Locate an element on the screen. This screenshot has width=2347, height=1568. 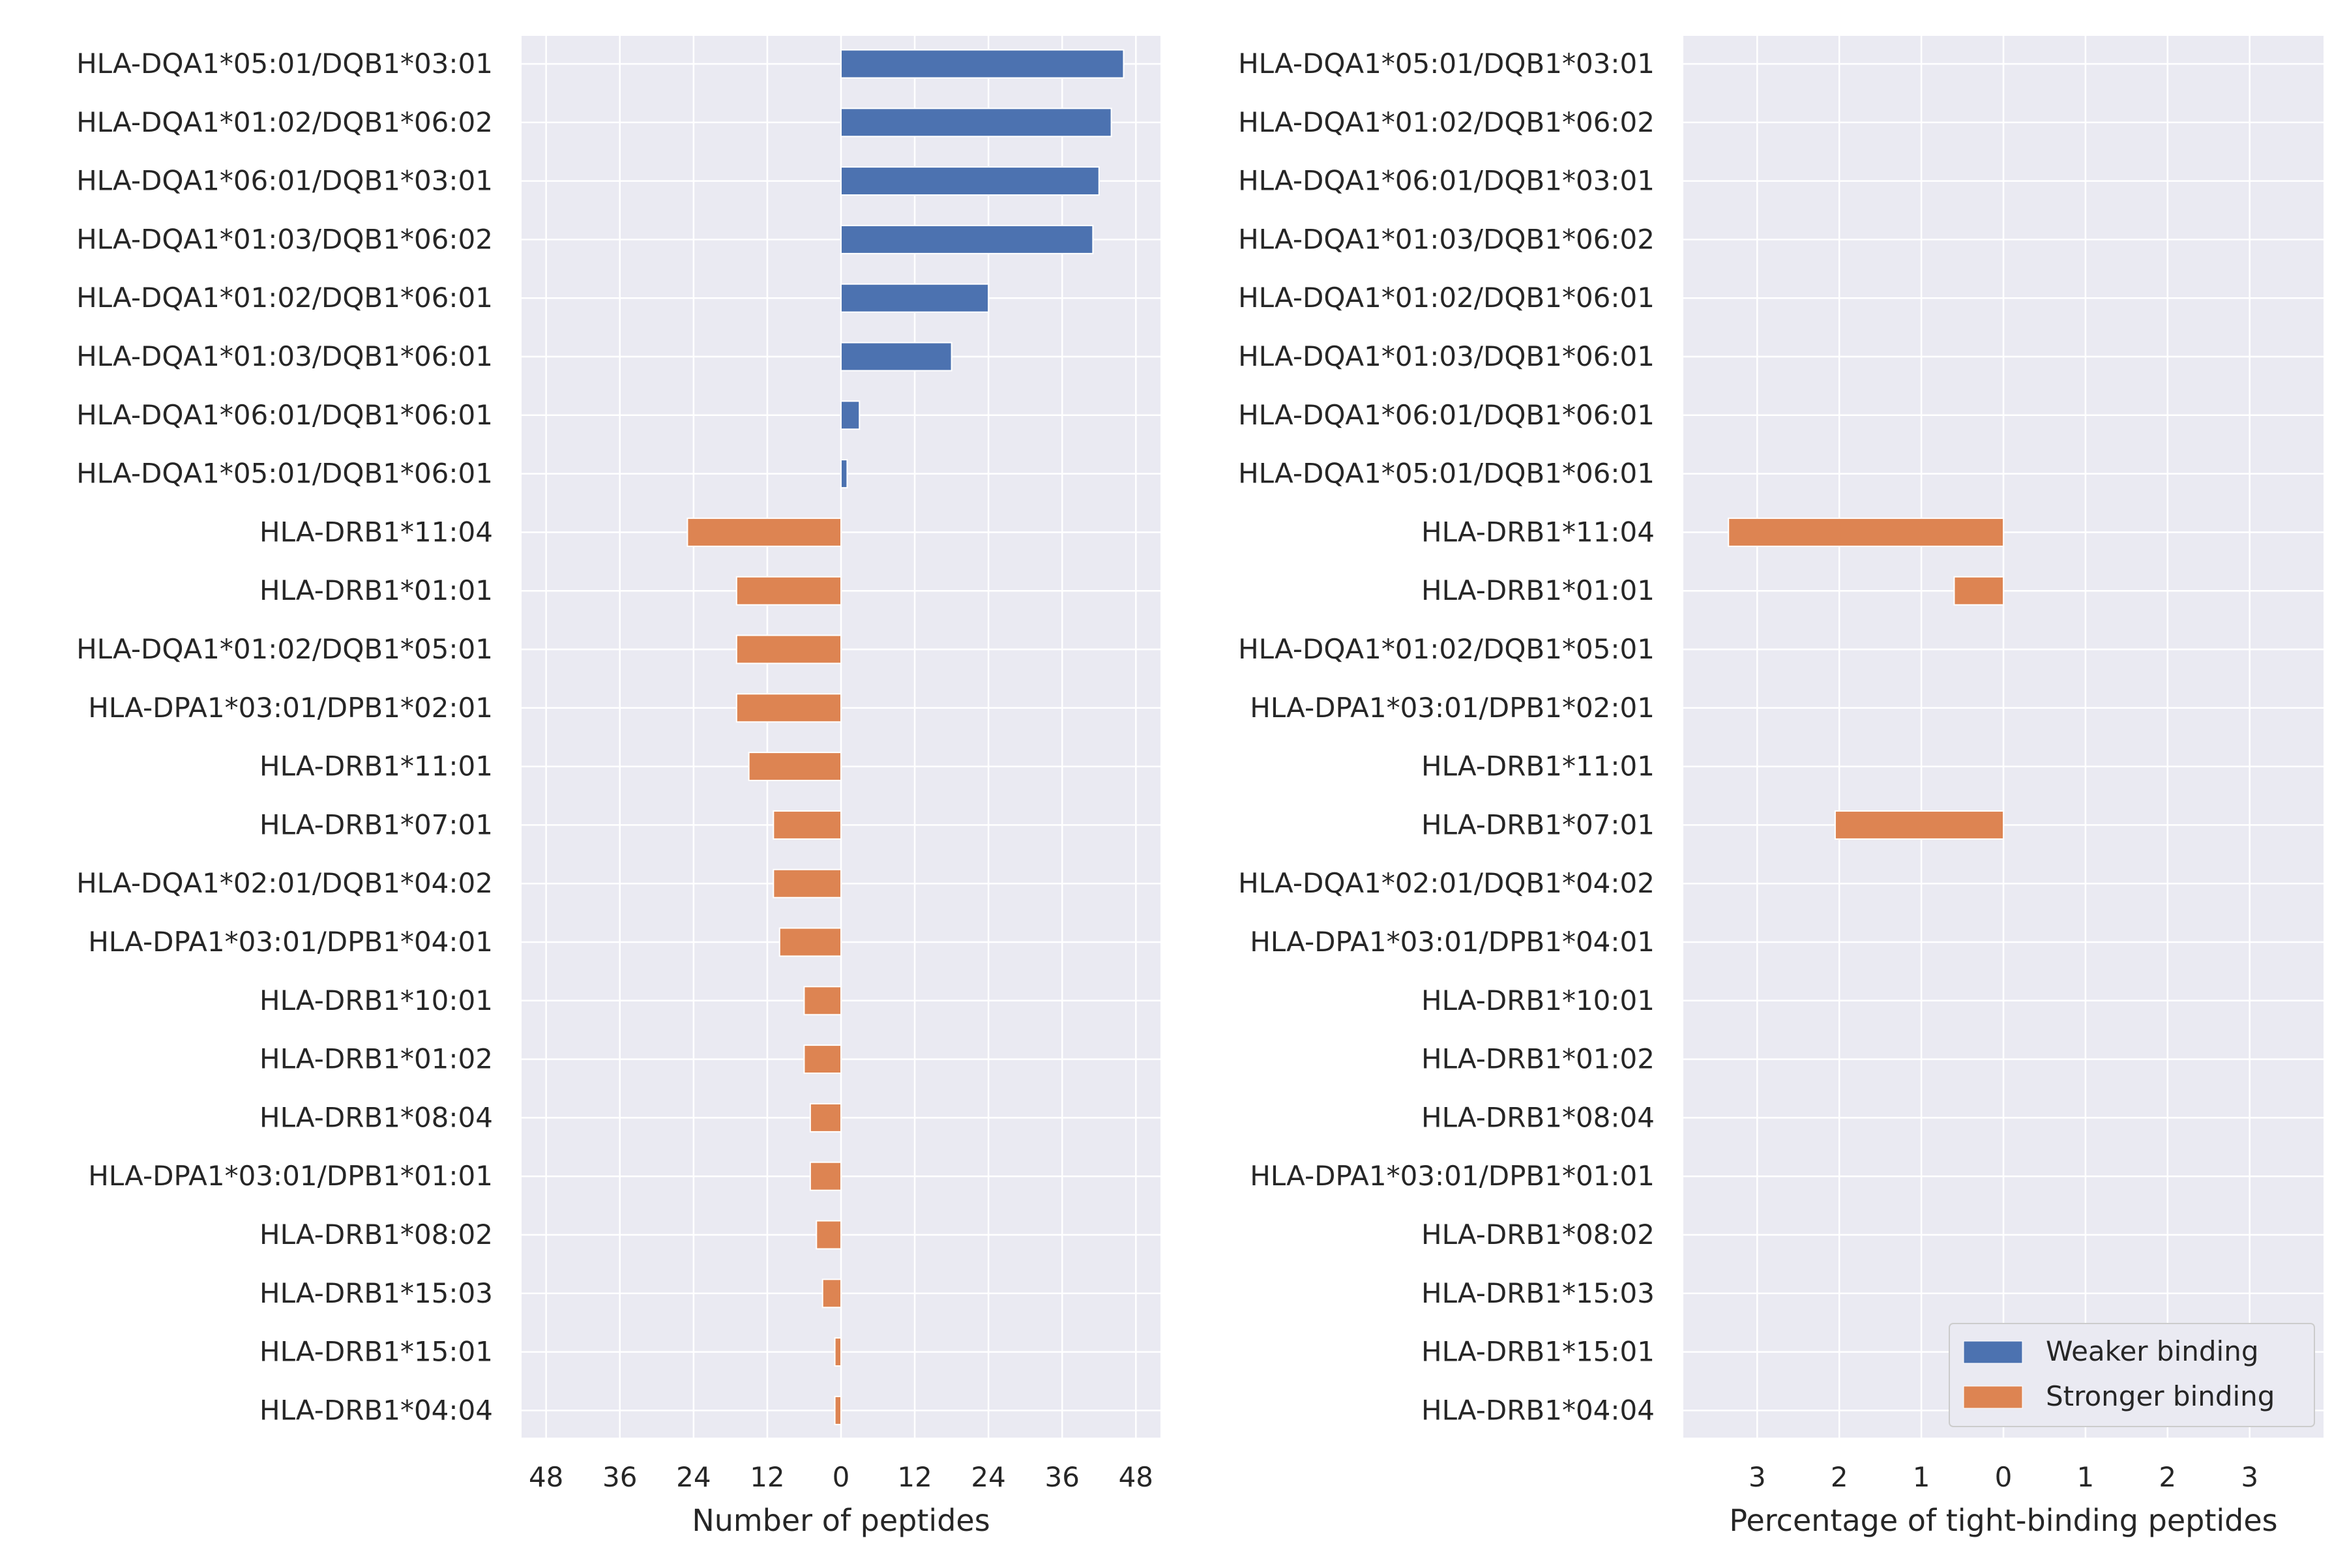
legend-box is located at coordinates (2132, 1375).